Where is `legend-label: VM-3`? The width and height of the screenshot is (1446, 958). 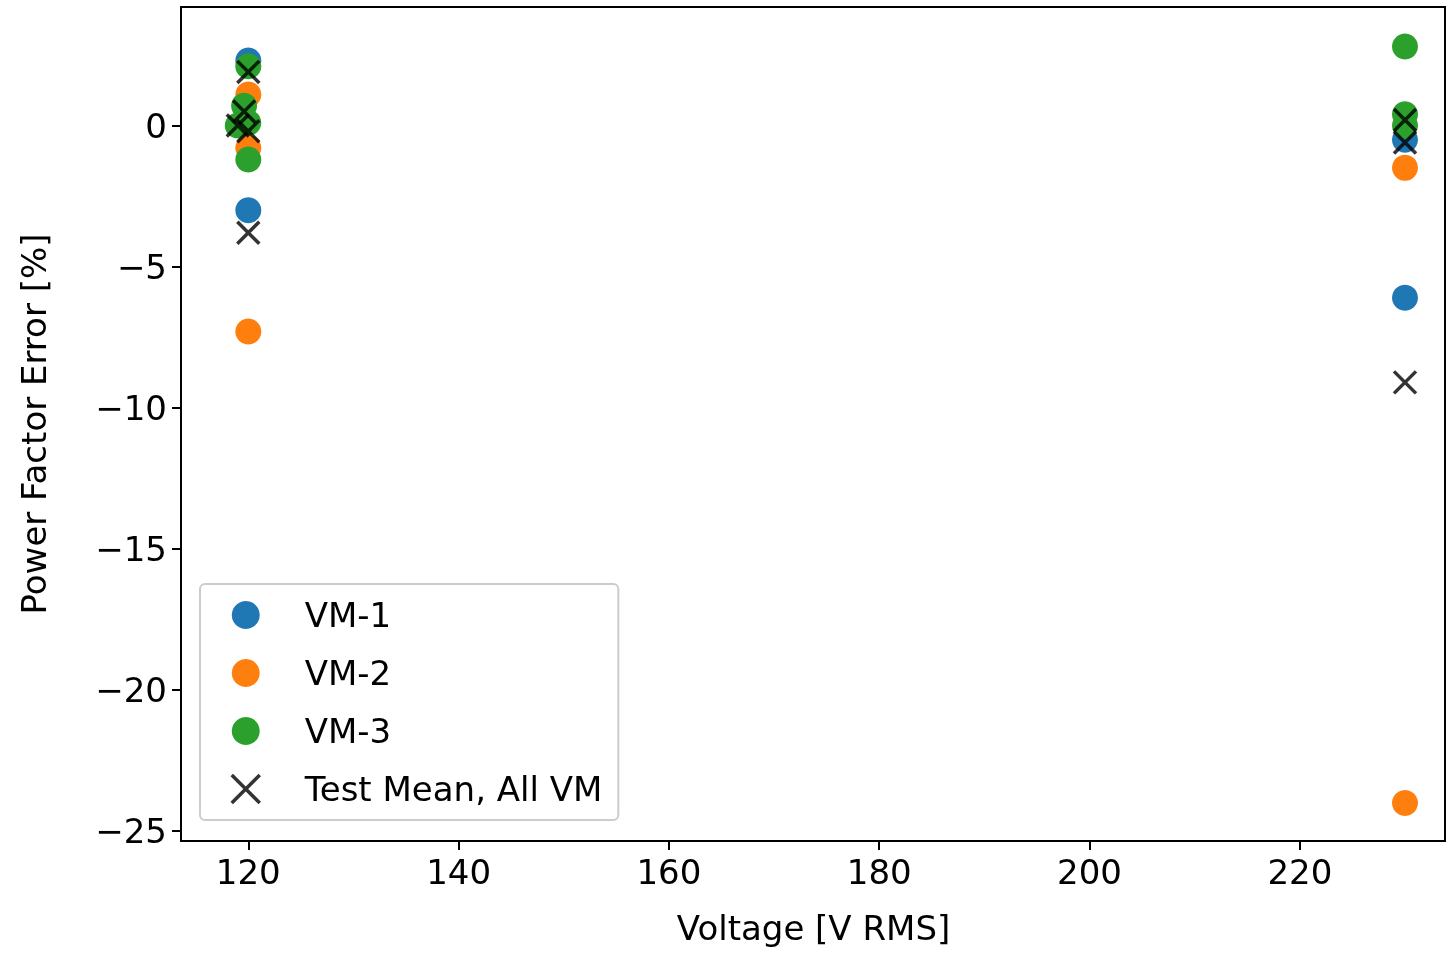
legend-label: VM-3 is located at coordinates (348, 731).